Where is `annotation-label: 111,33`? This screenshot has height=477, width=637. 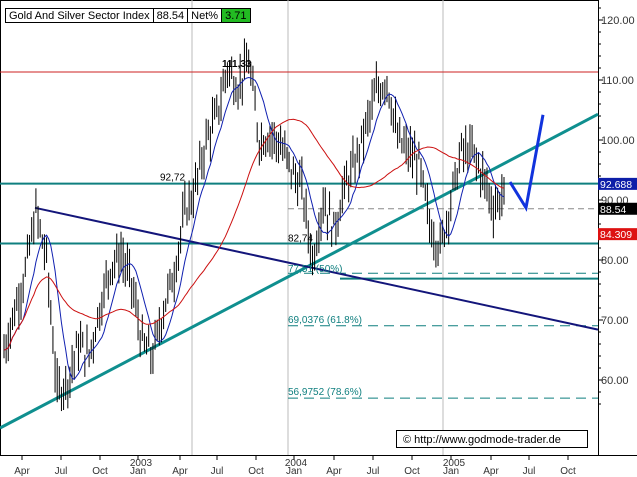
annotation-label: 111,33 is located at coordinates (237, 64).